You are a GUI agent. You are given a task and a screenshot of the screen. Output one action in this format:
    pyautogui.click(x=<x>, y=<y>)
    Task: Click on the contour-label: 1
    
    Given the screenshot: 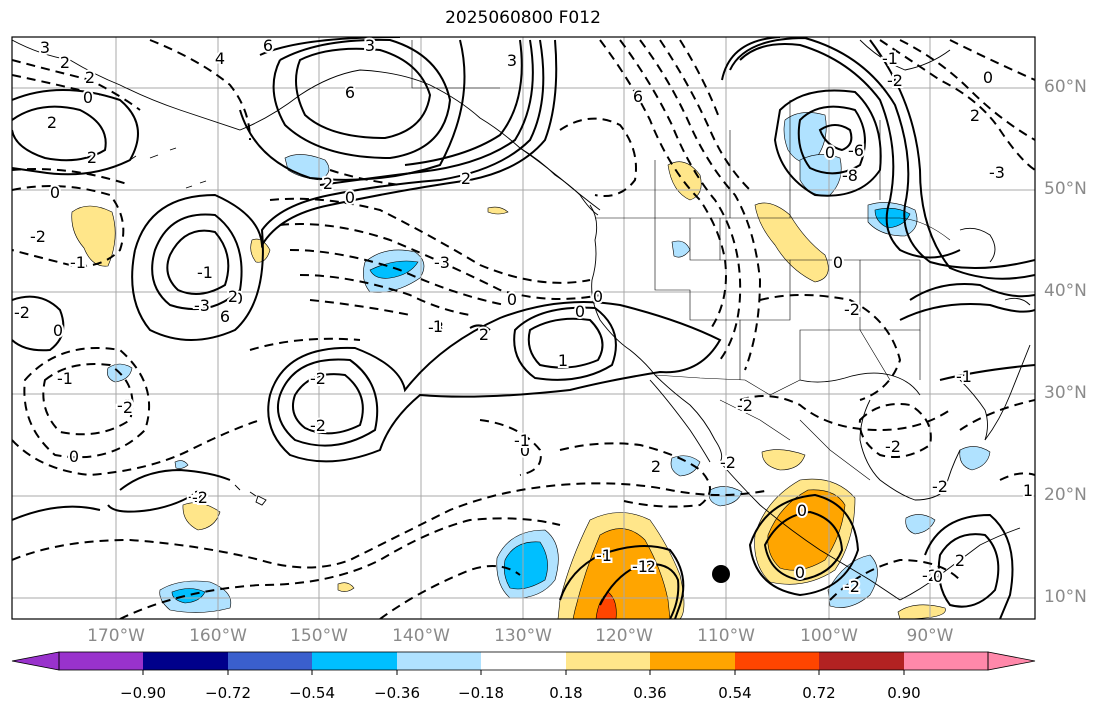 What is the action you would take?
    pyautogui.click(x=1028, y=490)
    